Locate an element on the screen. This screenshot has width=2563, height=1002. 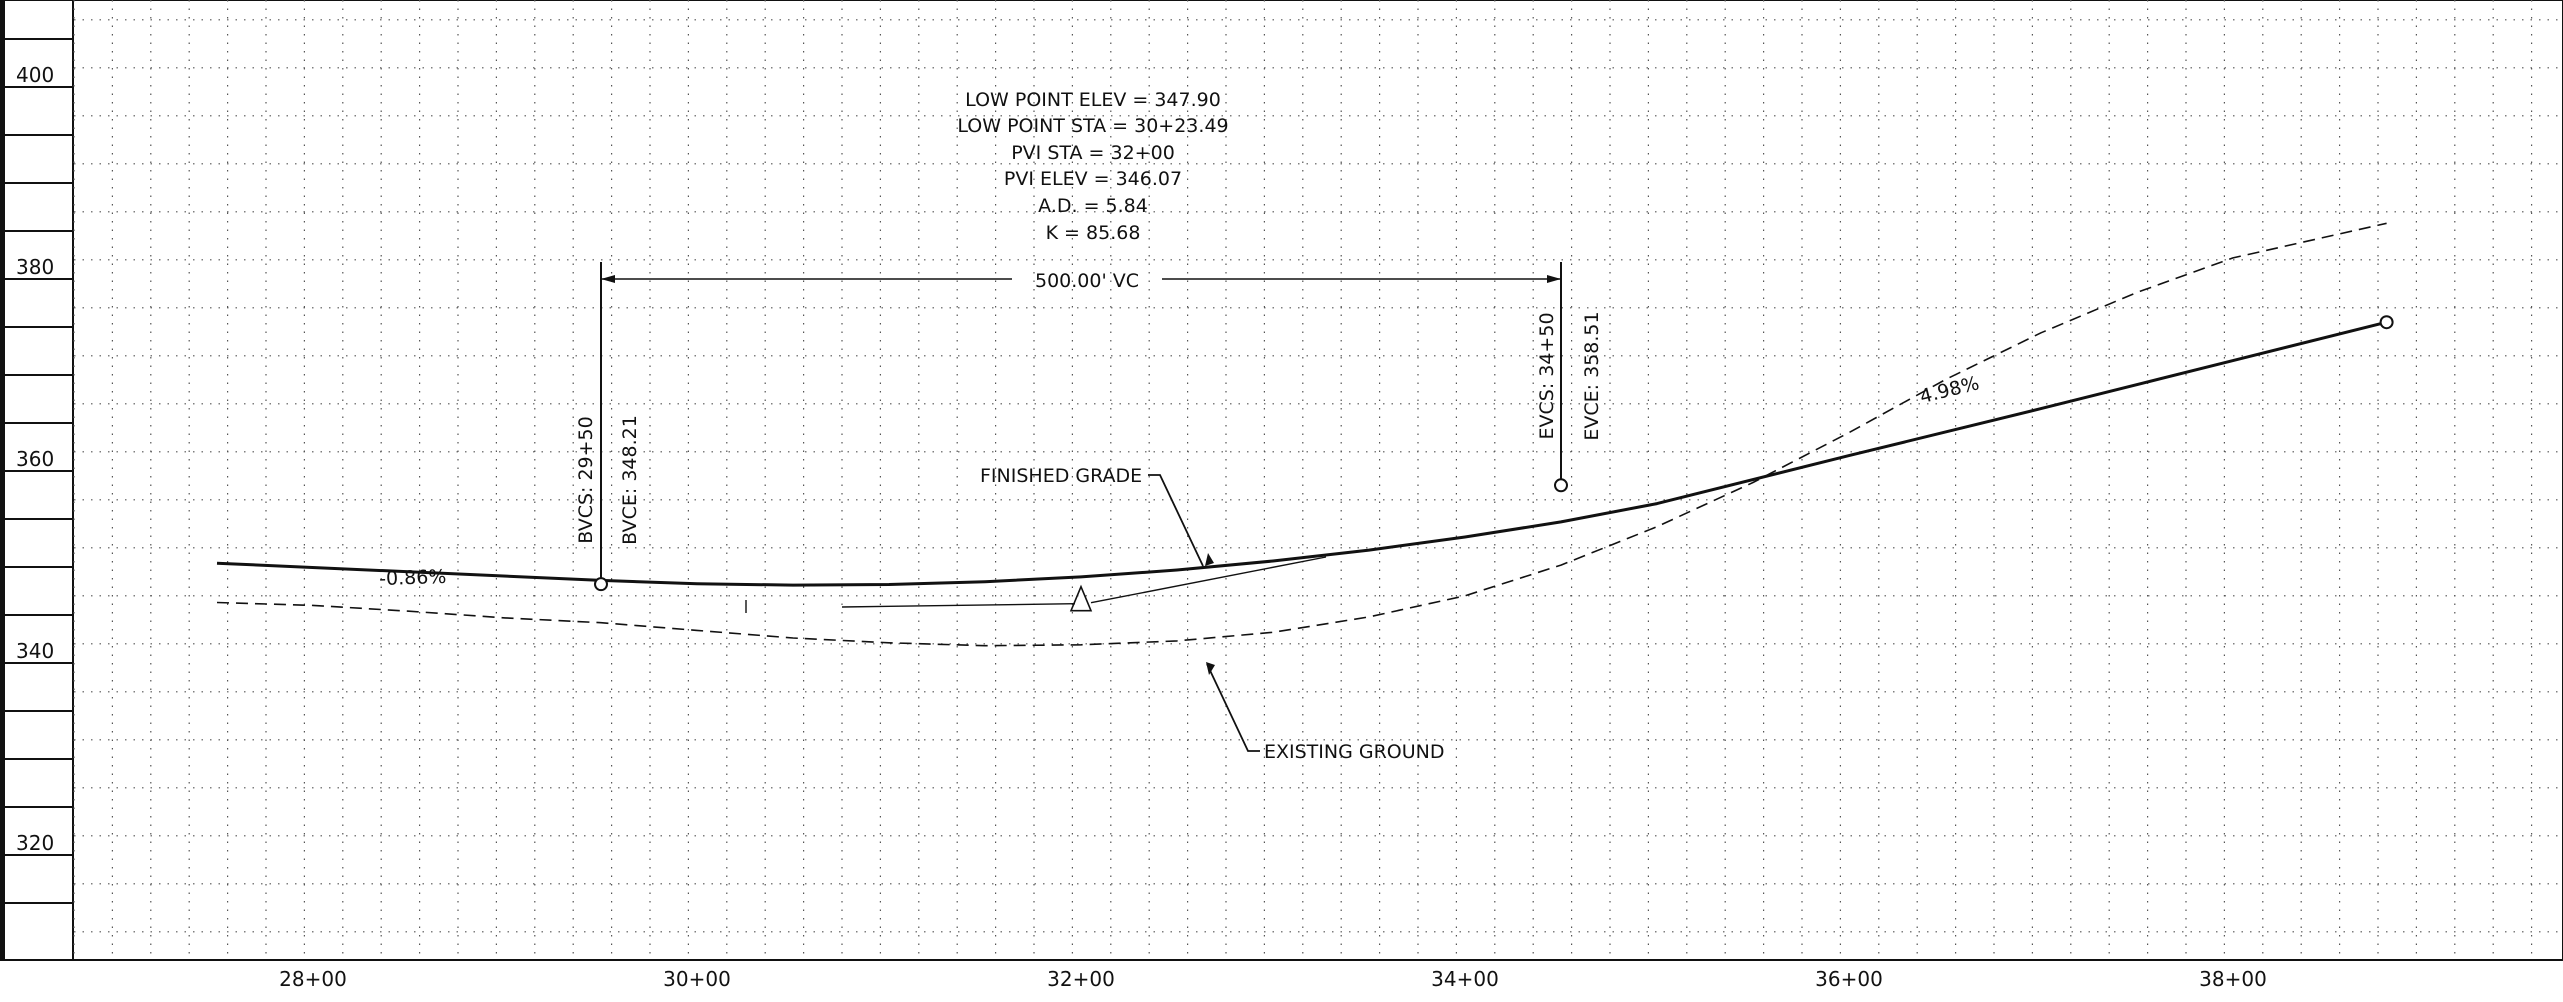
y-axis-marks is located at coordinates (38, 471).